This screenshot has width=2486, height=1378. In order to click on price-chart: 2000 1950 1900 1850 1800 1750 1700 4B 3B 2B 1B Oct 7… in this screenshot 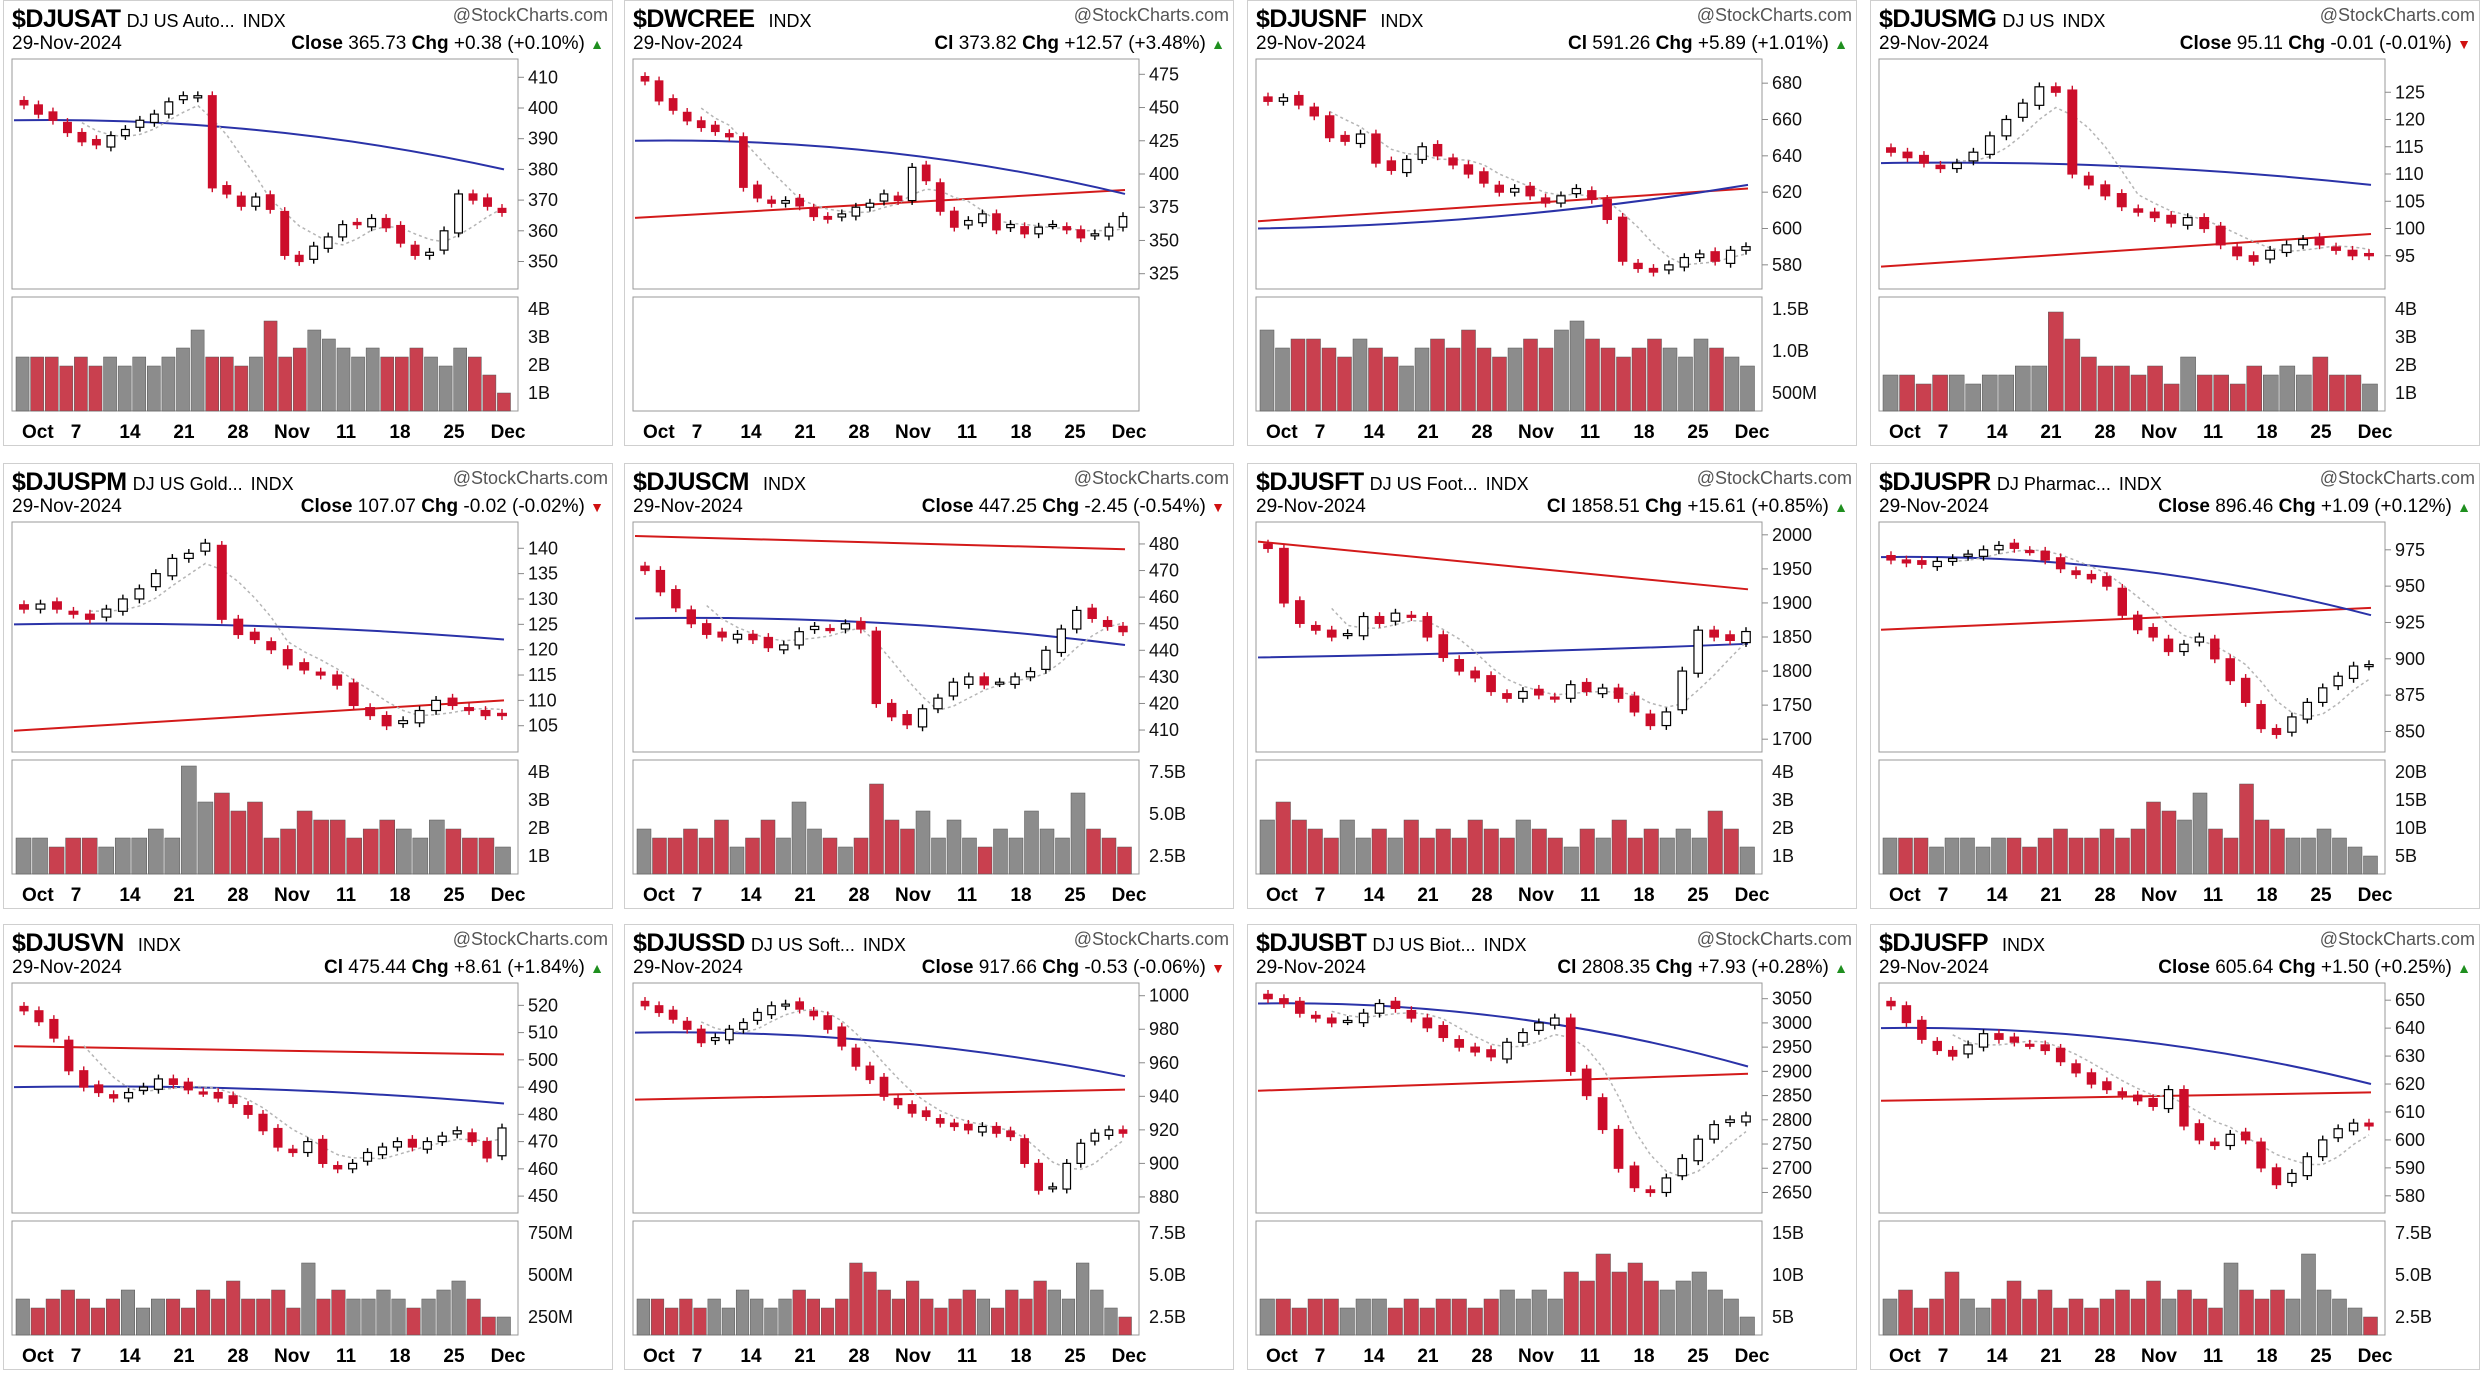, I will do `click(1552, 686)`.